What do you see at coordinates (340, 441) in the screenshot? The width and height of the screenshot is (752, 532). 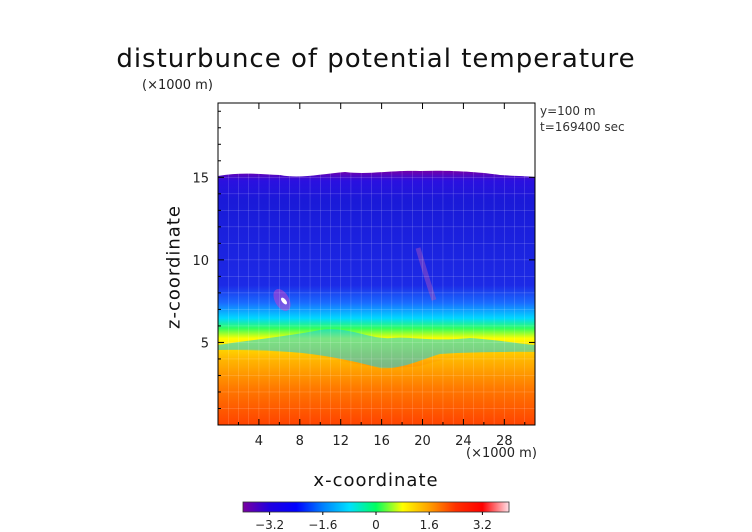 I see `x-tick-label: 12` at bounding box center [340, 441].